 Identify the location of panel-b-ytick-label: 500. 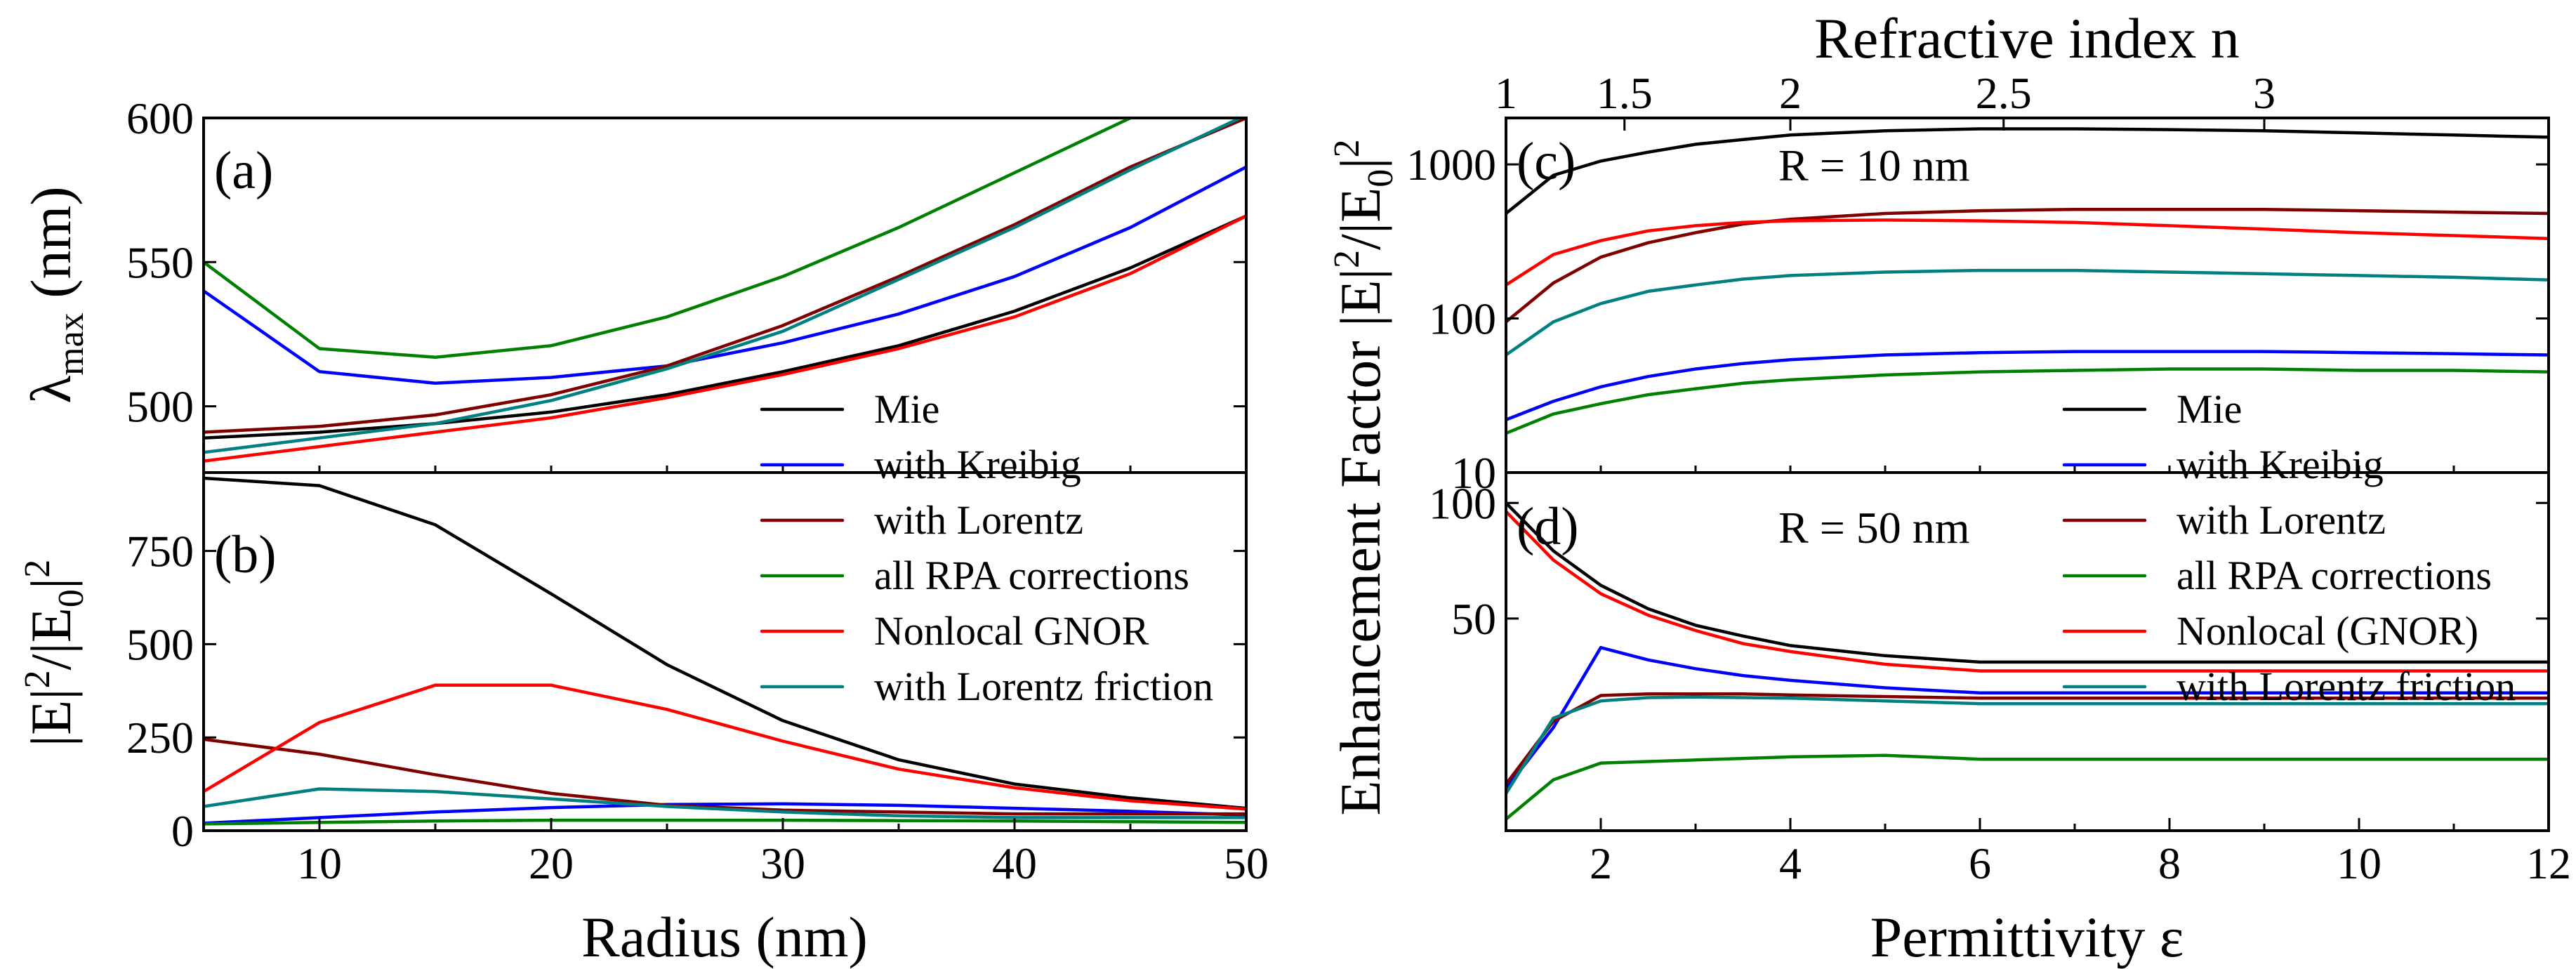
(160, 644).